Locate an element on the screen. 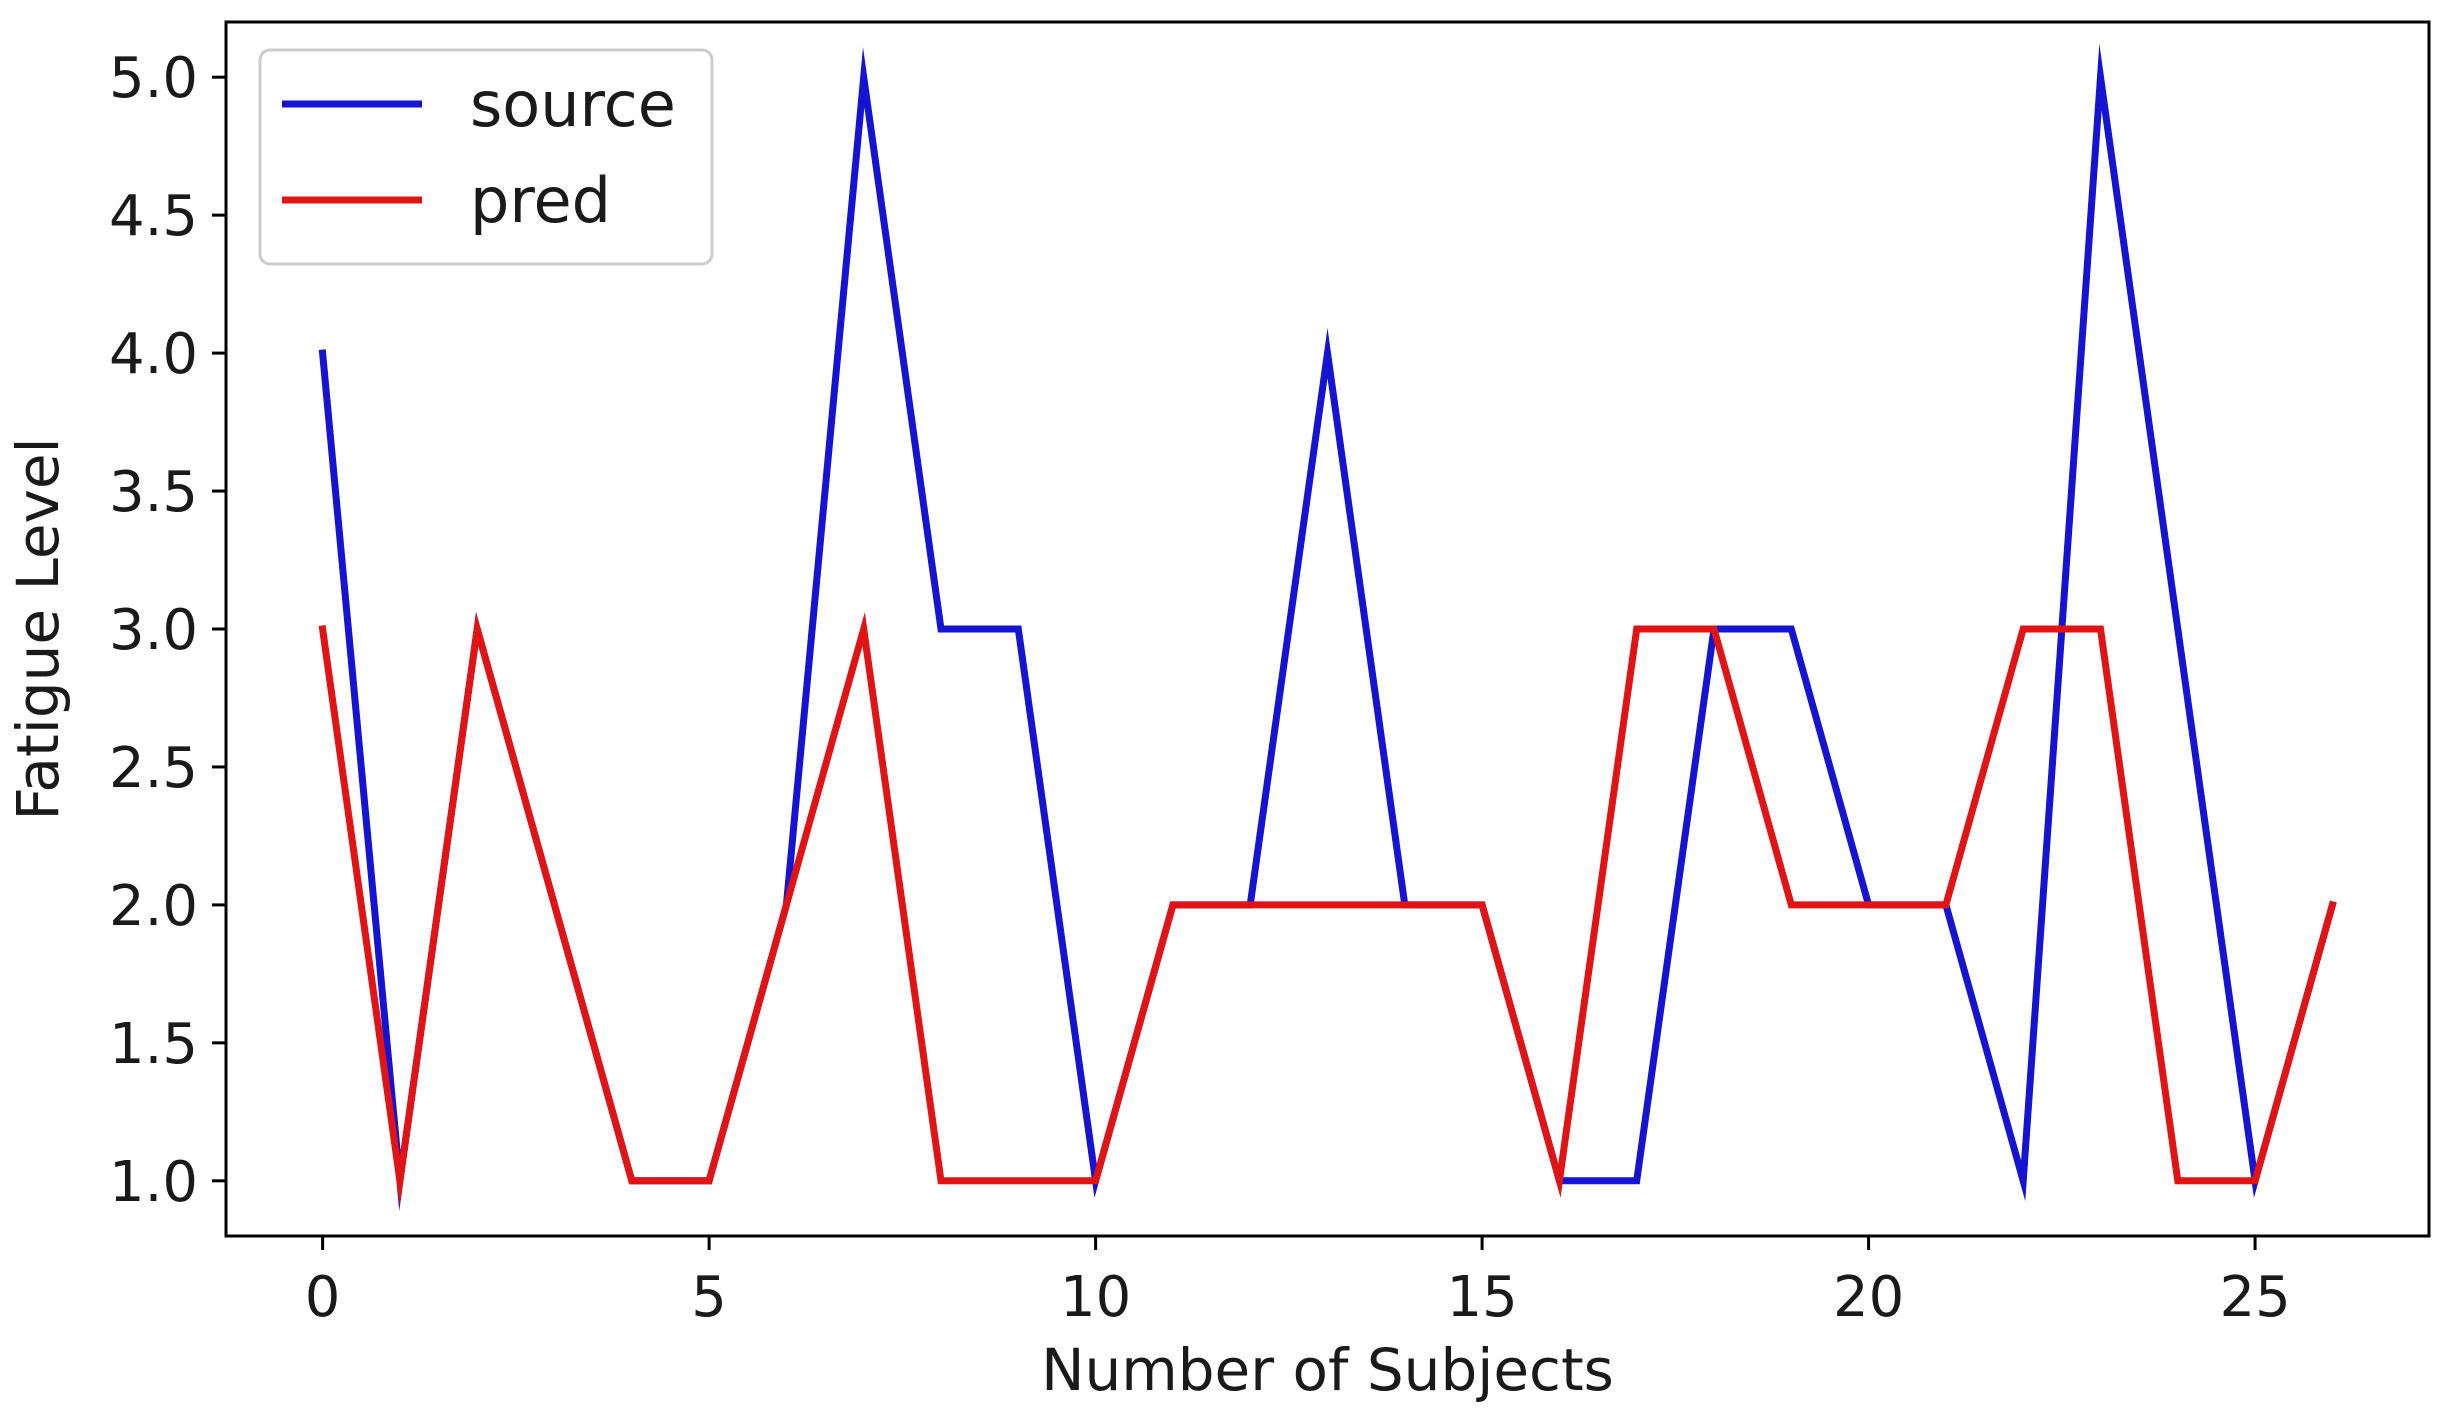  x-axis-label: Number of Subjects is located at coordinates (1327, 1370).